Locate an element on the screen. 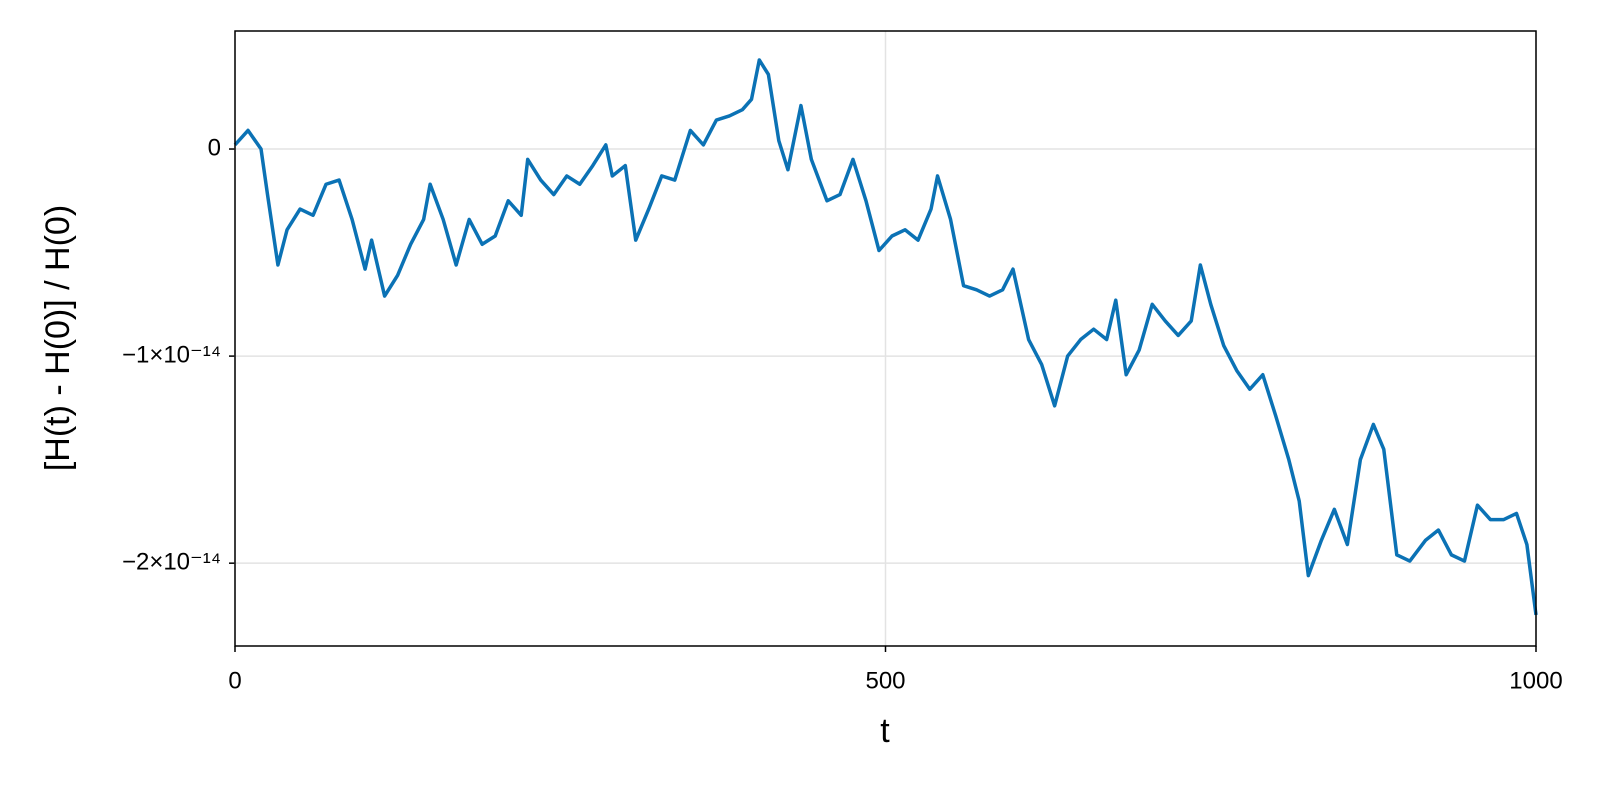 Image resolution: width=1600 pixels, height=800 pixels. x-axis-label: t is located at coordinates (885, 731).